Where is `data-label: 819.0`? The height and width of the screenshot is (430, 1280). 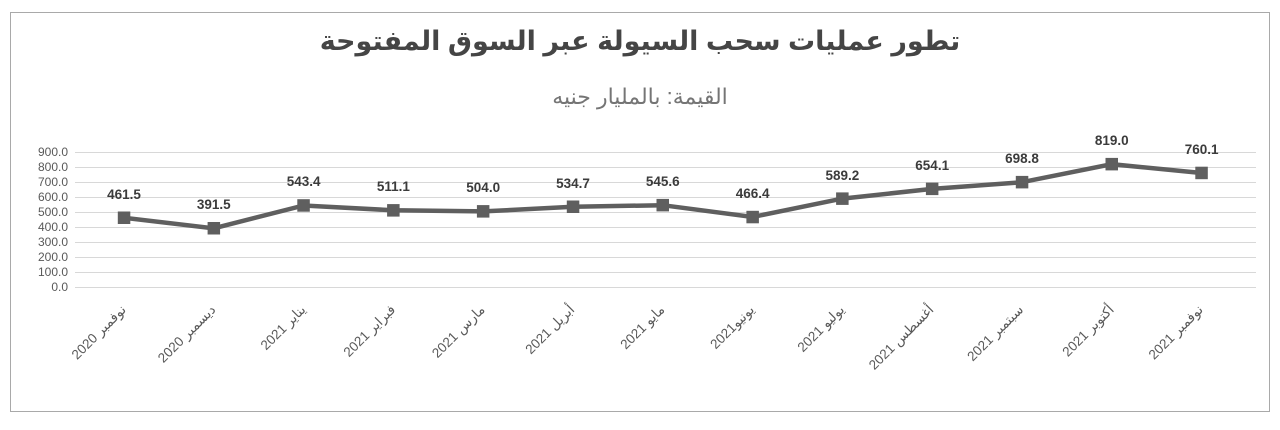
data-label: 819.0 is located at coordinates (1111, 141).